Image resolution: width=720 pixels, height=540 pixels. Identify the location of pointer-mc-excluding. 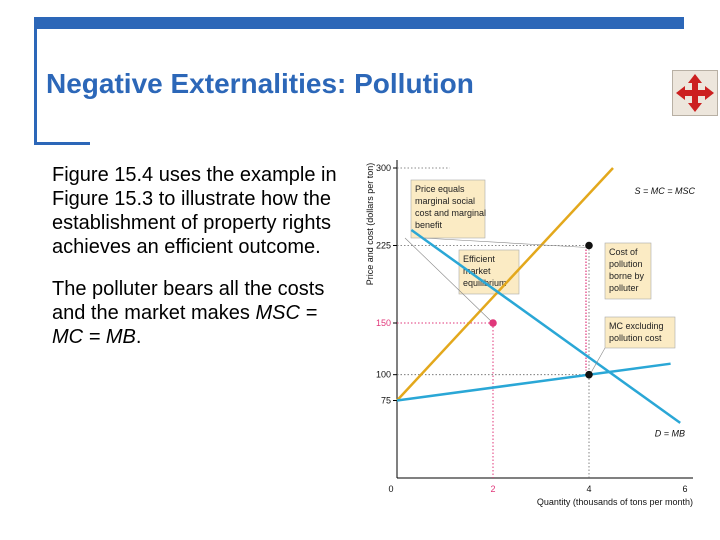
(598, 360).